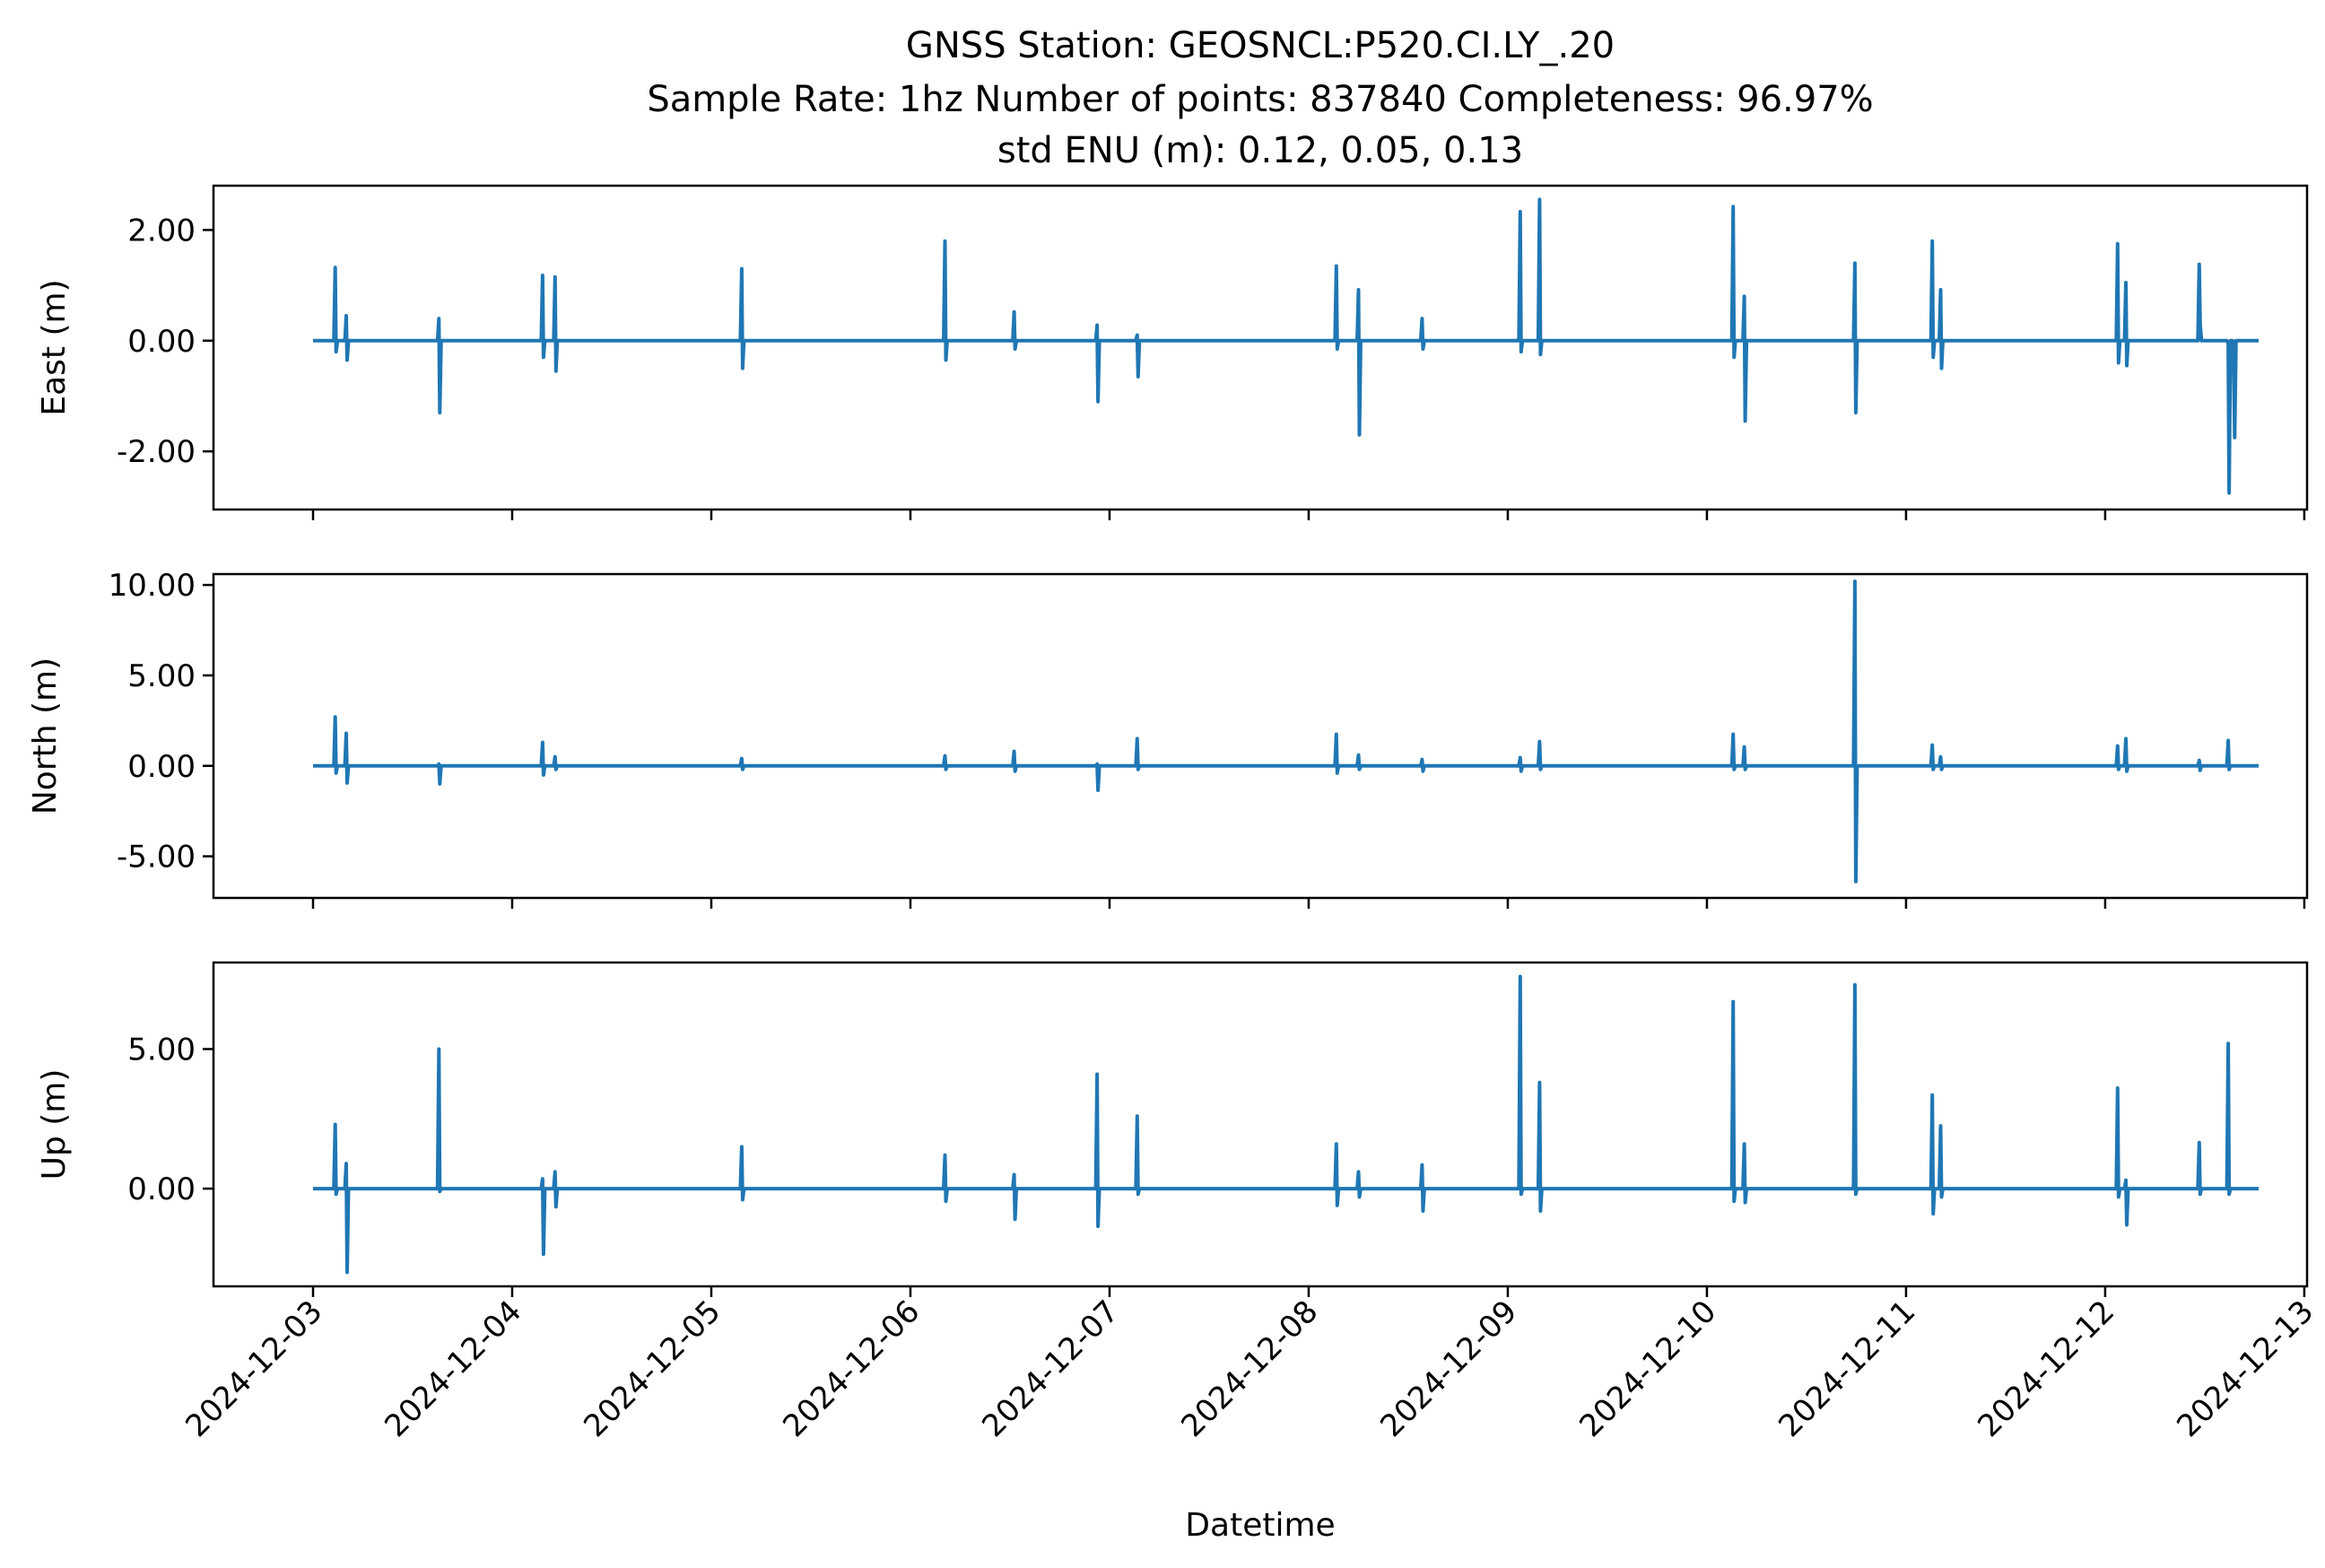  What do you see at coordinates (161, 1050) in the screenshot?
I see `up-ytick-label: 5.00` at bounding box center [161, 1050].